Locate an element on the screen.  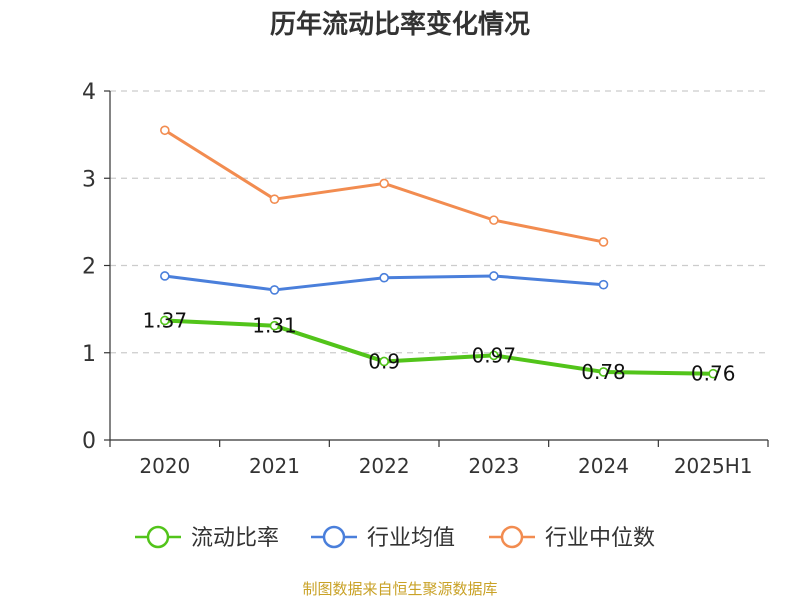
chart-title: 历年流动比率变化情况 is located at coordinates (400, 24).